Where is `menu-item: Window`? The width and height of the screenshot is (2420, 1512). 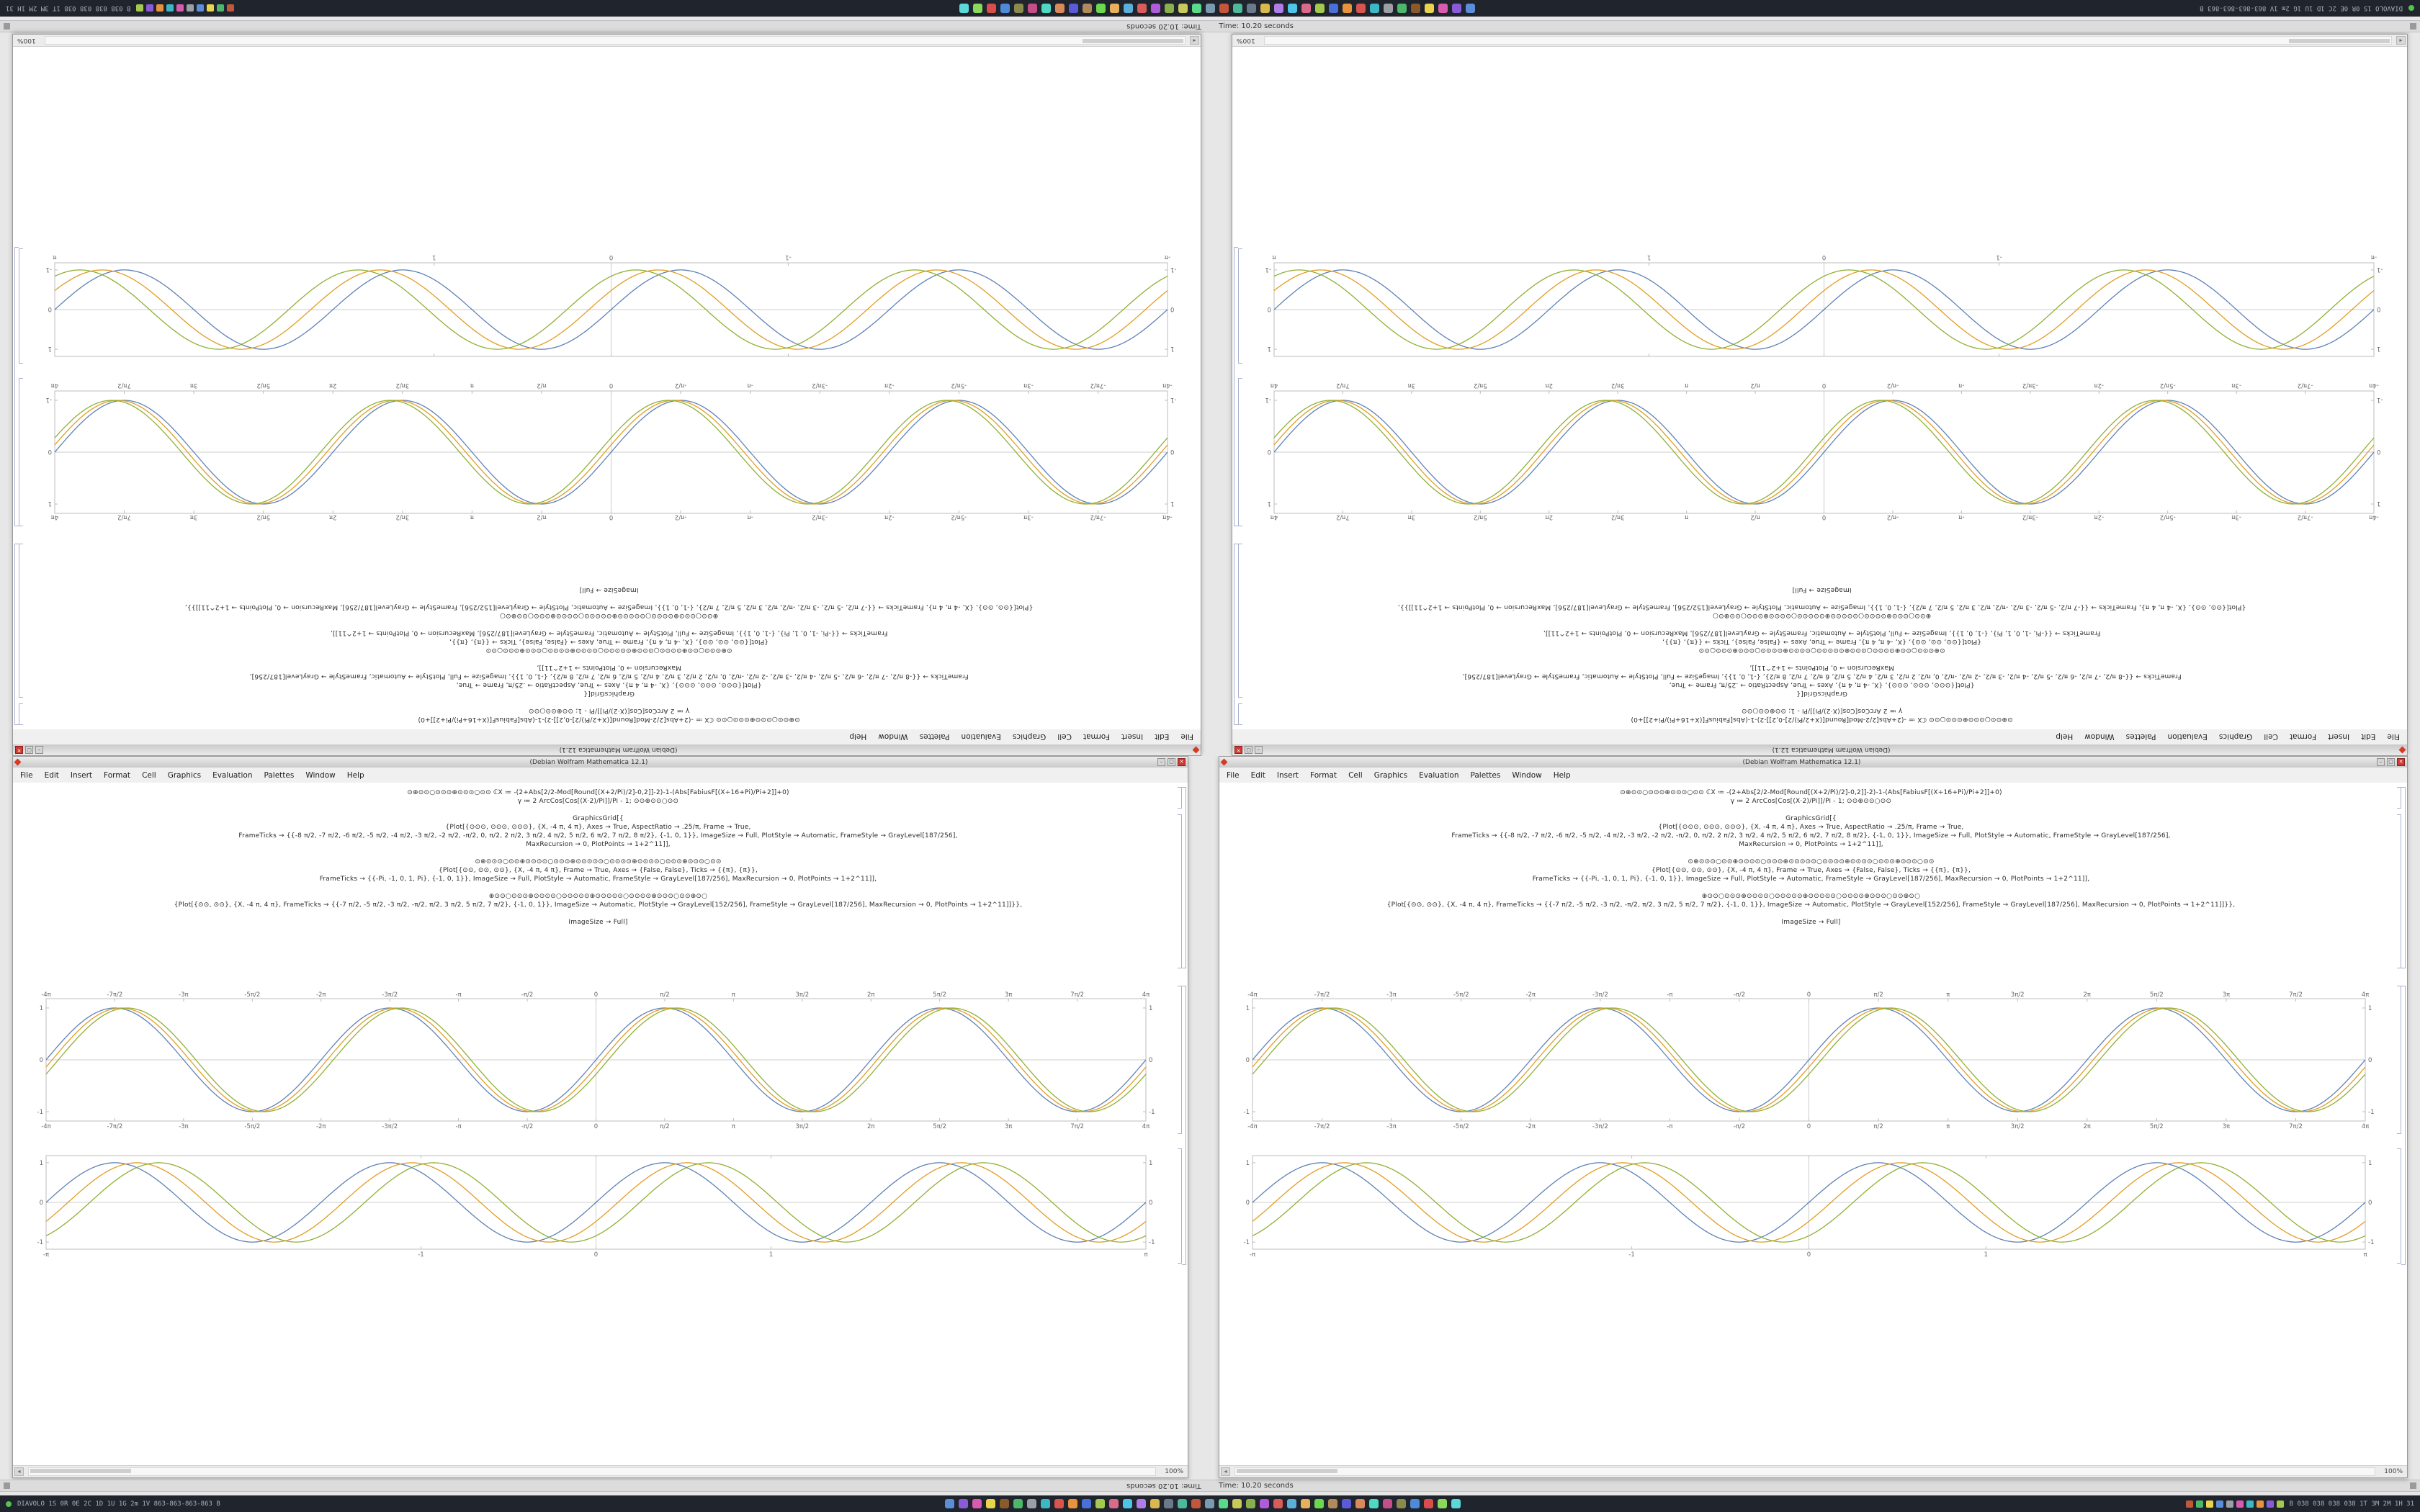 menu-item: Window is located at coordinates (320, 775).